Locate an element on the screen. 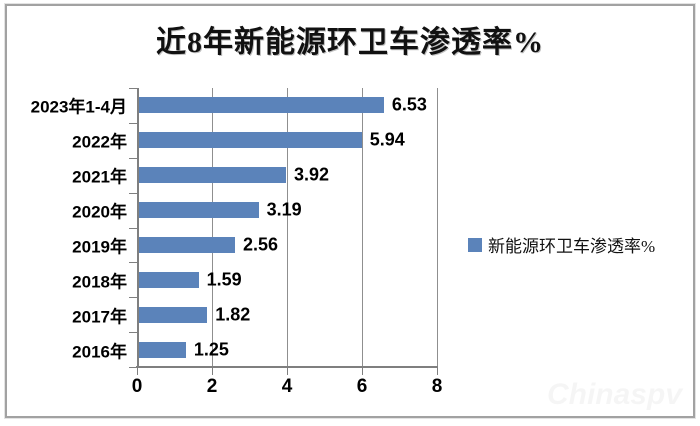 The image size is (700, 426). bar-row: 2021年 3.92 is located at coordinates (254, 175).